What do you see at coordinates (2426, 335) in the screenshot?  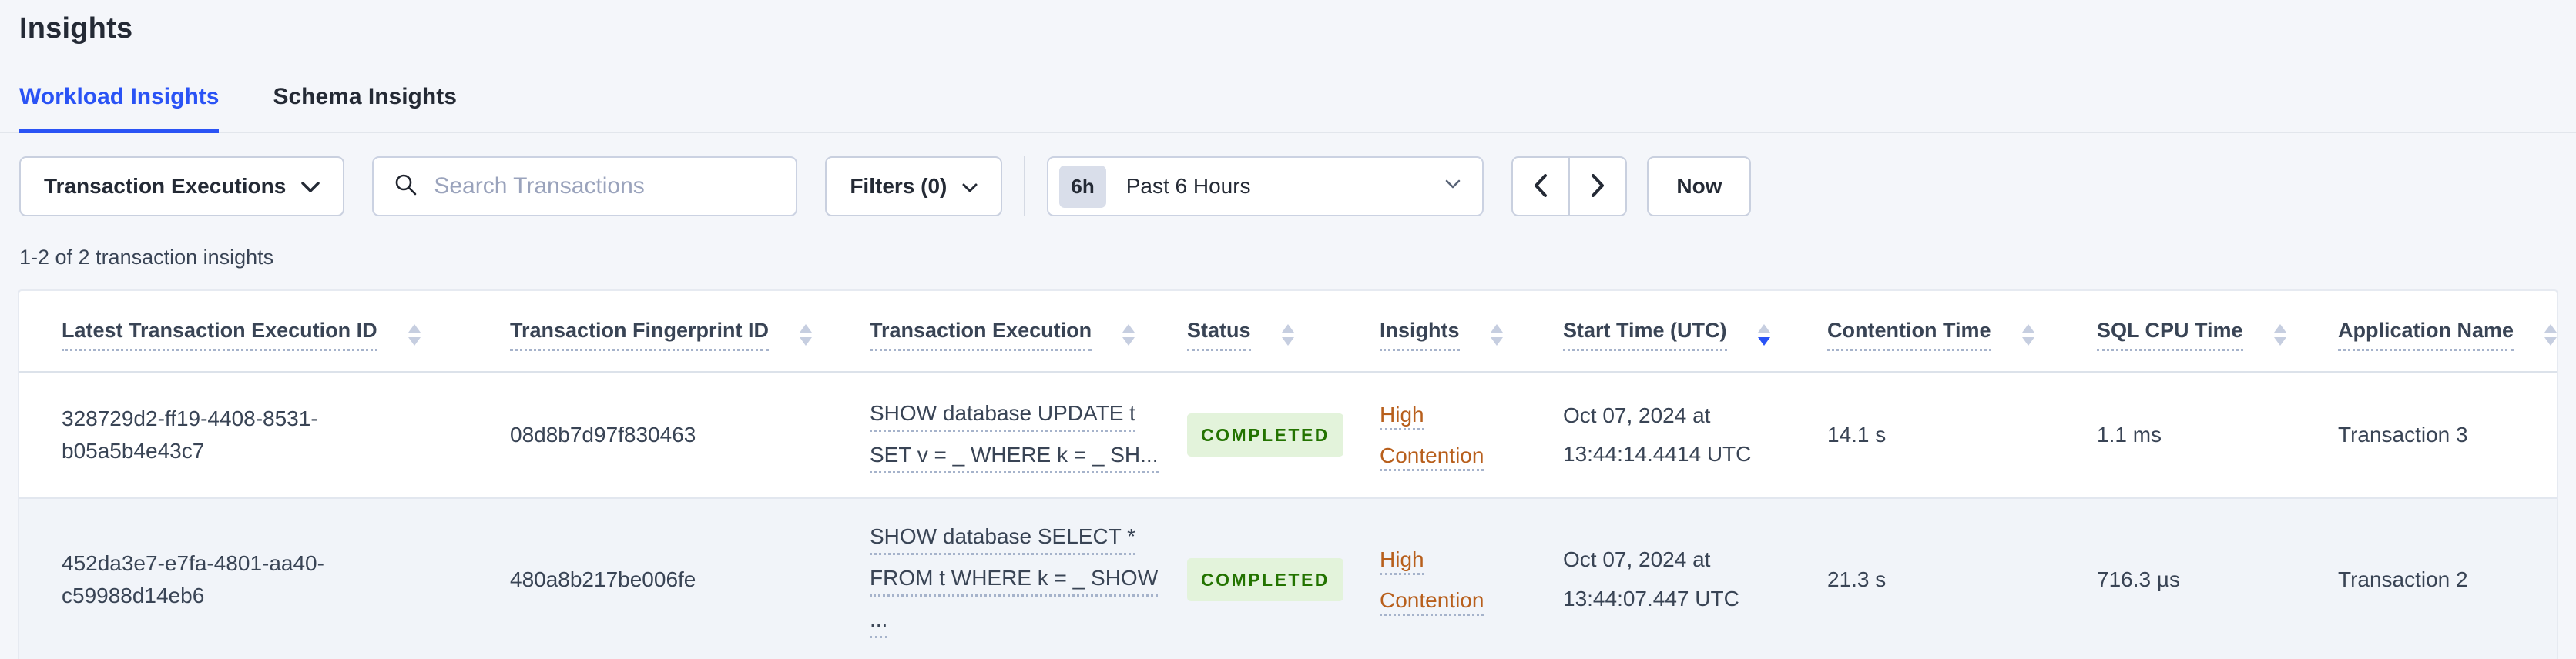 I see `column-header-label: Application Name` at bounding box center [2426, 335].